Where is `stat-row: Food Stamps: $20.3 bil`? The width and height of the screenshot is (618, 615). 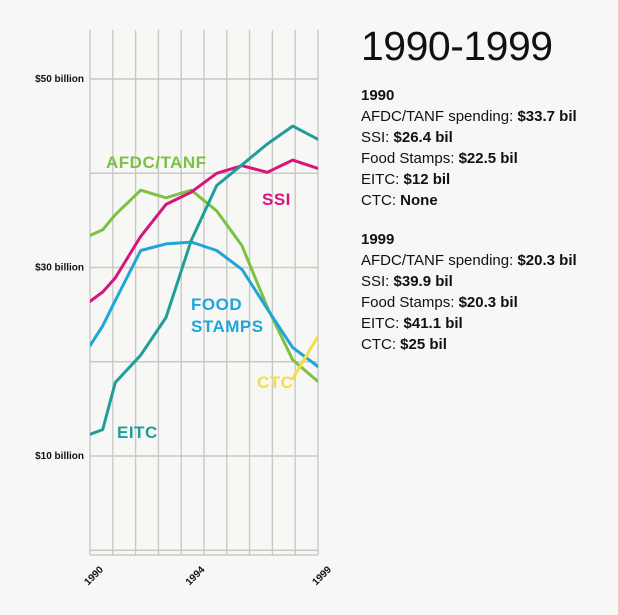 stat-row: Food Stamps: $20.3 bil is located at coordinates (439, 302).